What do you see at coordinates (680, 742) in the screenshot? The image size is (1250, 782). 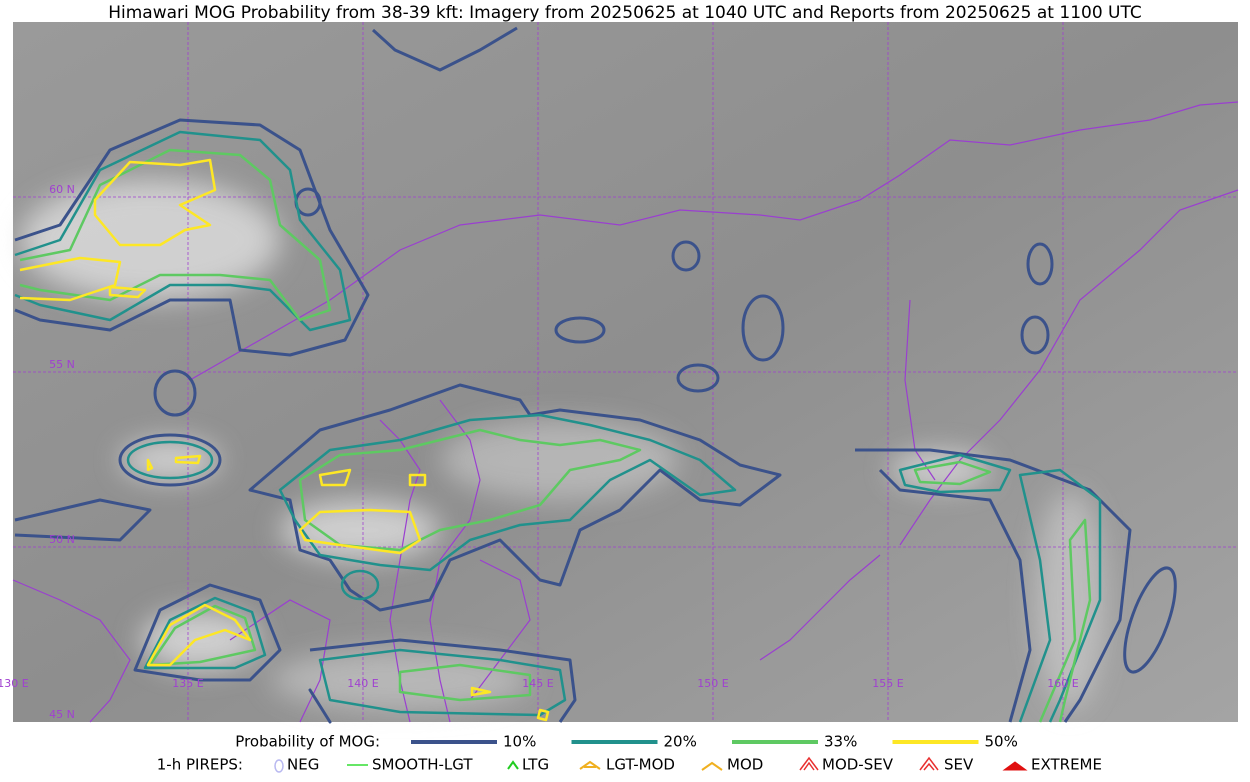 I see `legend-label: 20%` at bounding box center [680, 742].